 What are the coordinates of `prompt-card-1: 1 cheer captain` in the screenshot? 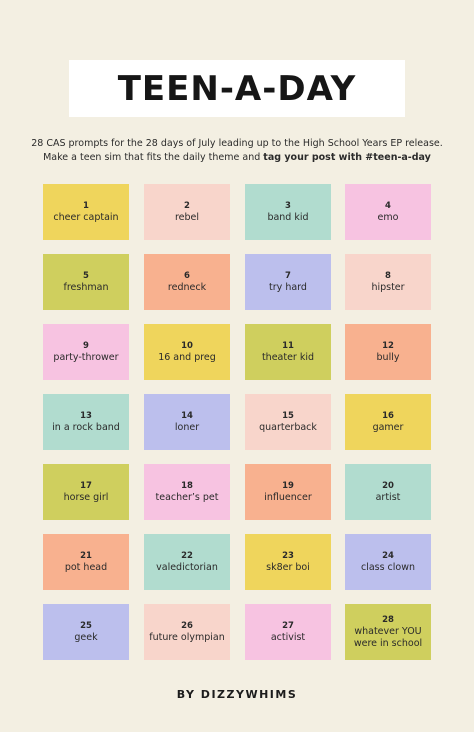 It's located at (86, 212).